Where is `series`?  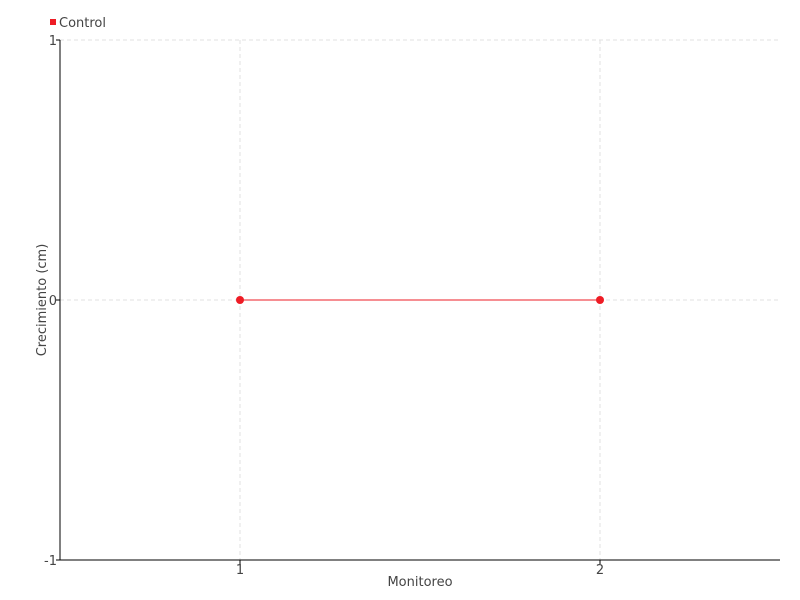
series is located at coordinates (420, 300).